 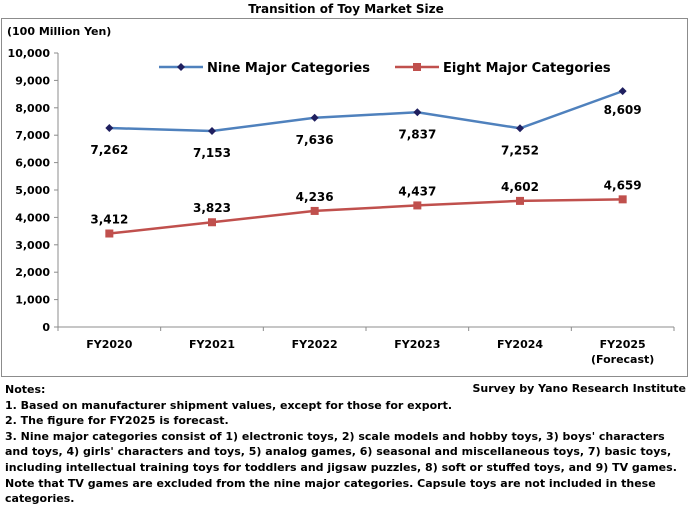 What do you see at coordinates (520, 187) in the screenshot?
I see `data-label: 4,602` at bounding box center [520, 187].